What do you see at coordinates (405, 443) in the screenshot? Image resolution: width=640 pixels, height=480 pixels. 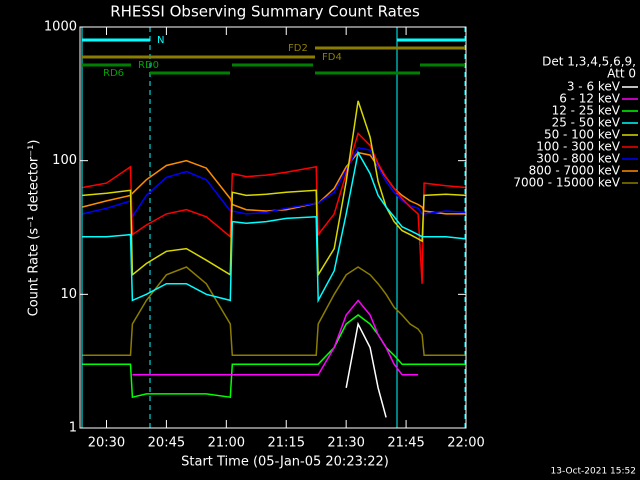 I see `x-tick-label: 21:45` at bounding box center [405, 443].